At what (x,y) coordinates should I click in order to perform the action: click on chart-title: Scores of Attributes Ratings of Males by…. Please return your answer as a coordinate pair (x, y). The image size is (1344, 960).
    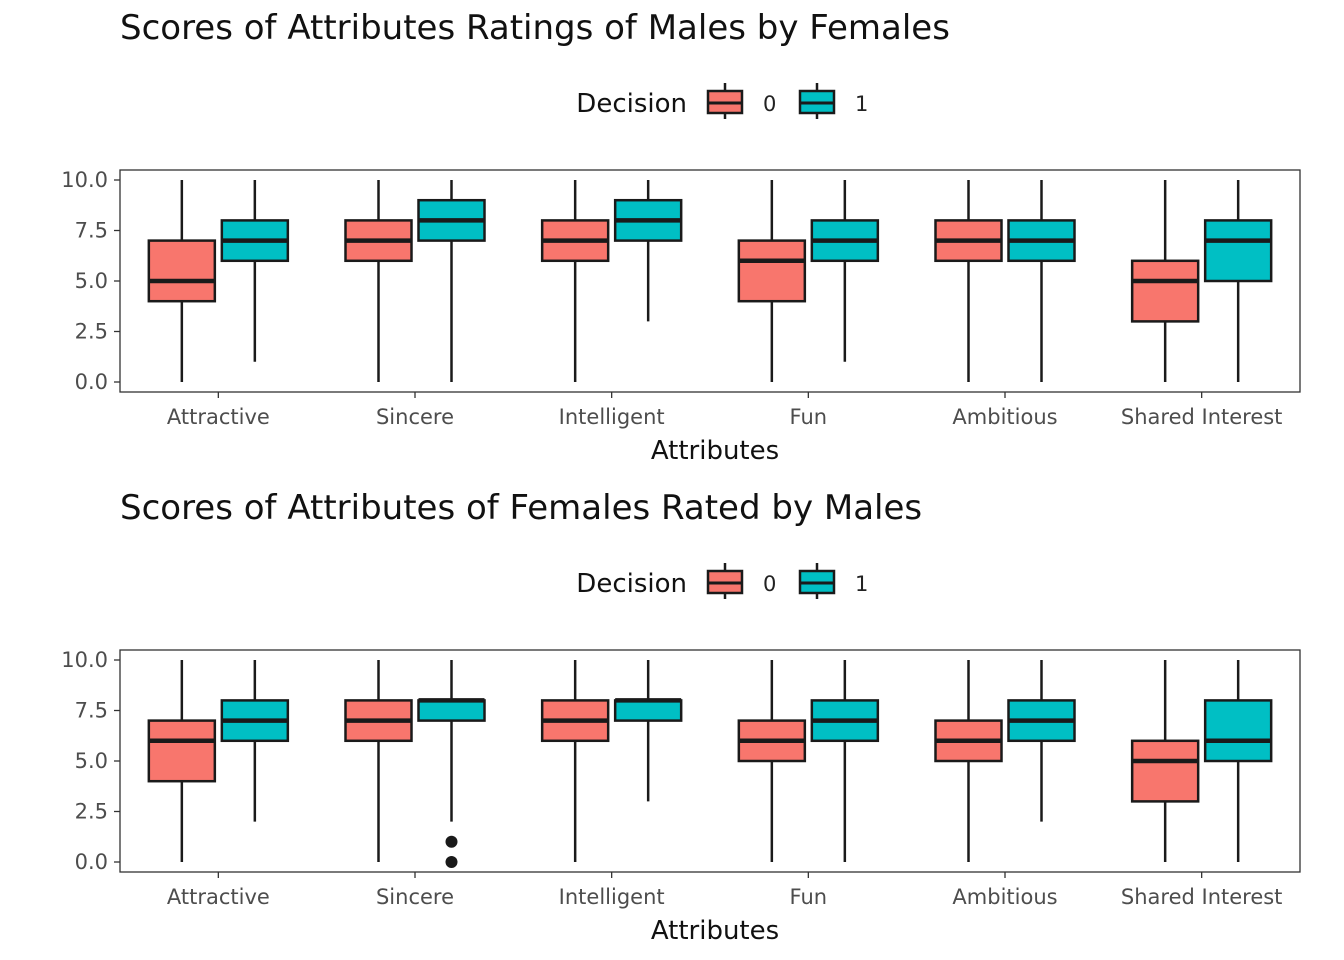
    Looking at the image, I should click on (535, 28).